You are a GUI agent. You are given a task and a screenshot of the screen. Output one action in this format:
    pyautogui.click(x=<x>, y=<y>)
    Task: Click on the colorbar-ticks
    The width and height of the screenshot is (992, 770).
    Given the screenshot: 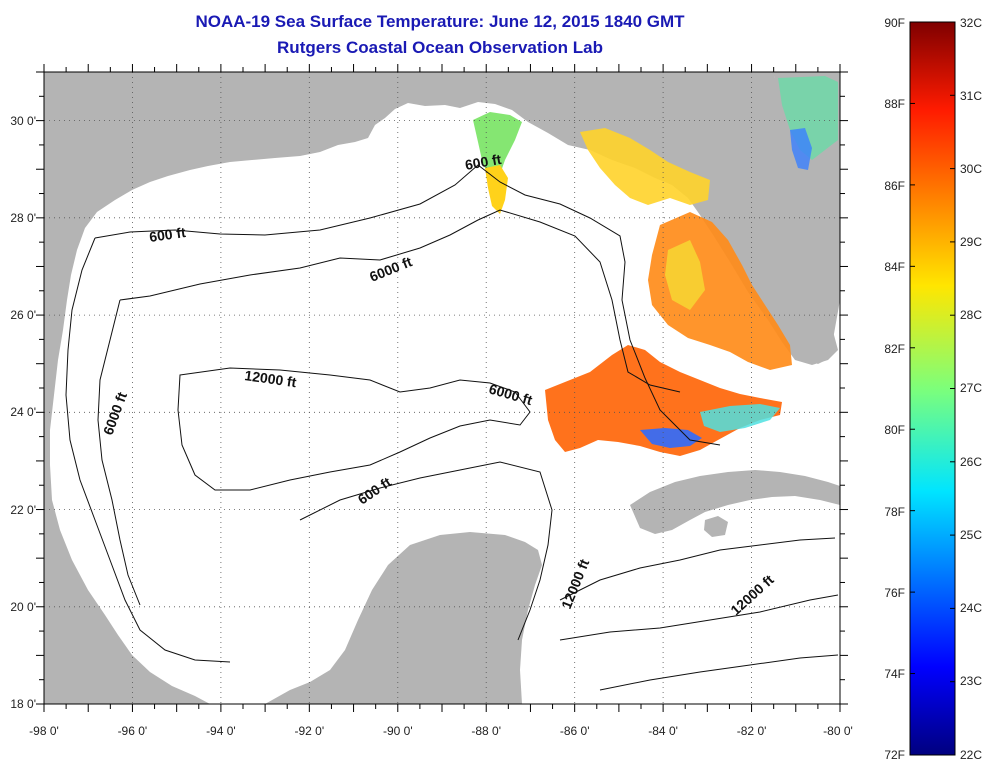 What is the action you would take?
    pyautogui.click(x=932, y=388)
    